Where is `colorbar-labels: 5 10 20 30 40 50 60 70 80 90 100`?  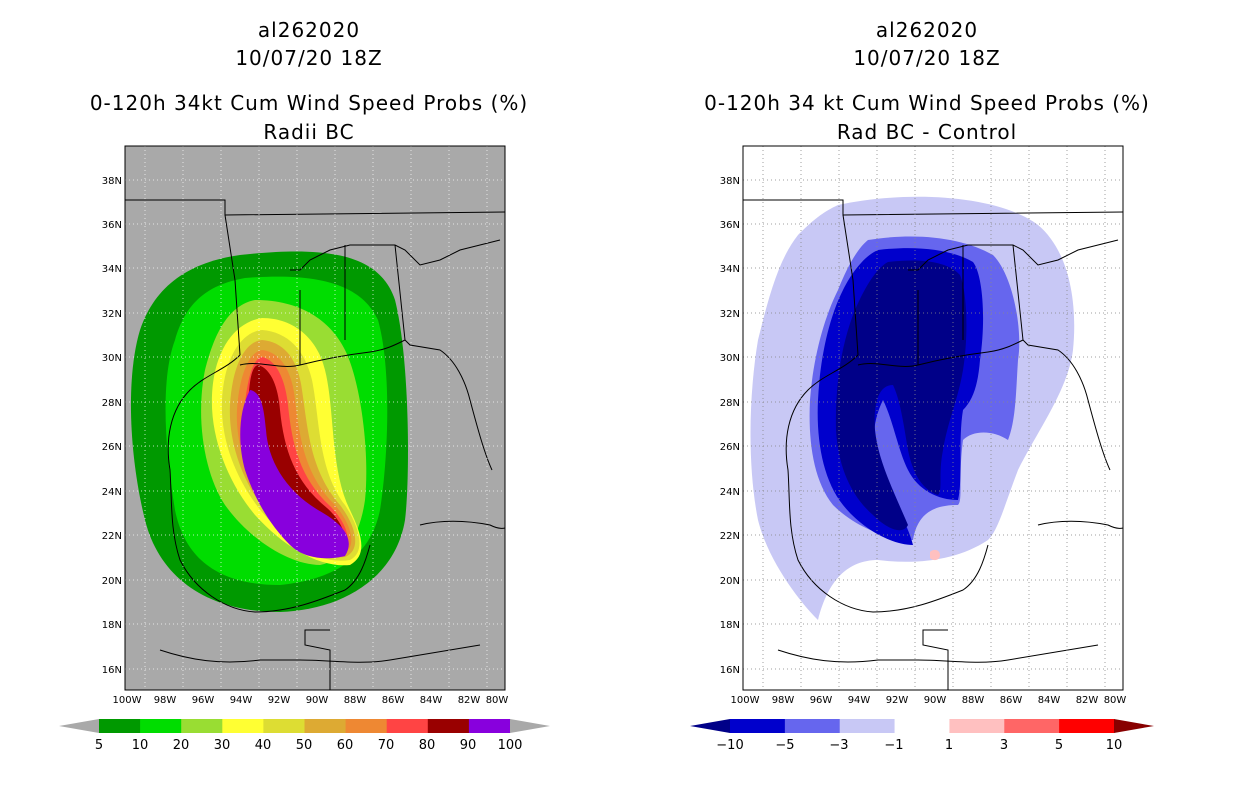
colorbar-labels: 5 10 20 30 40 50 60 70 80 90 100 is located at coordinates (309, 745).